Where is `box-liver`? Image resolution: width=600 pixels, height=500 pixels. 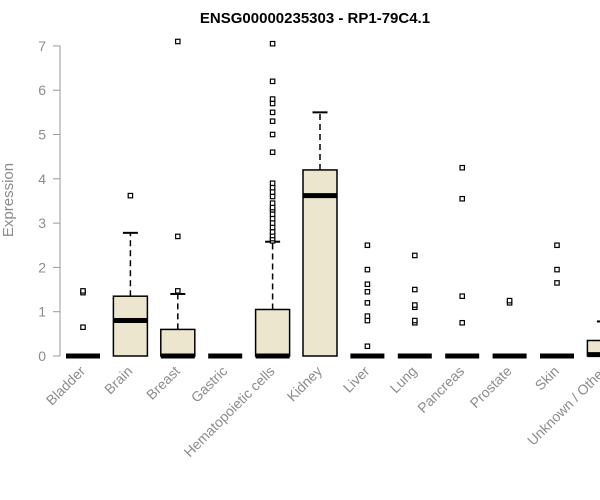 box-liver is located at coordinates (367, 300).